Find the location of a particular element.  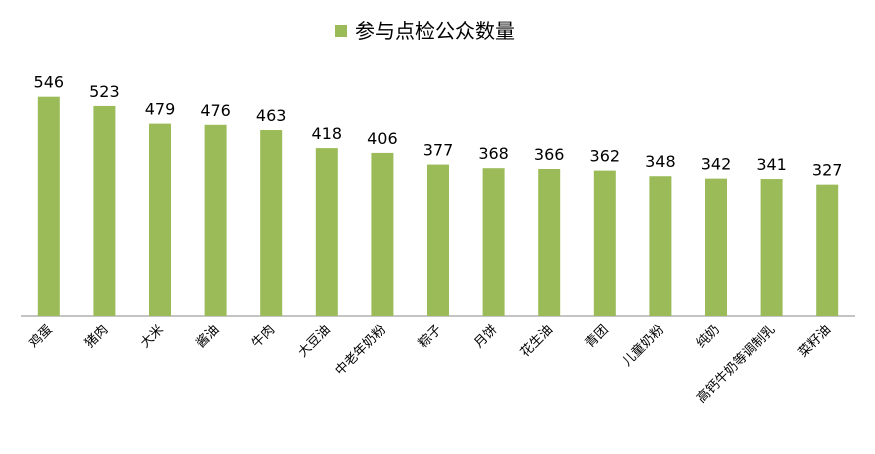

value-label: 341 is located at coordinates (771, 164).